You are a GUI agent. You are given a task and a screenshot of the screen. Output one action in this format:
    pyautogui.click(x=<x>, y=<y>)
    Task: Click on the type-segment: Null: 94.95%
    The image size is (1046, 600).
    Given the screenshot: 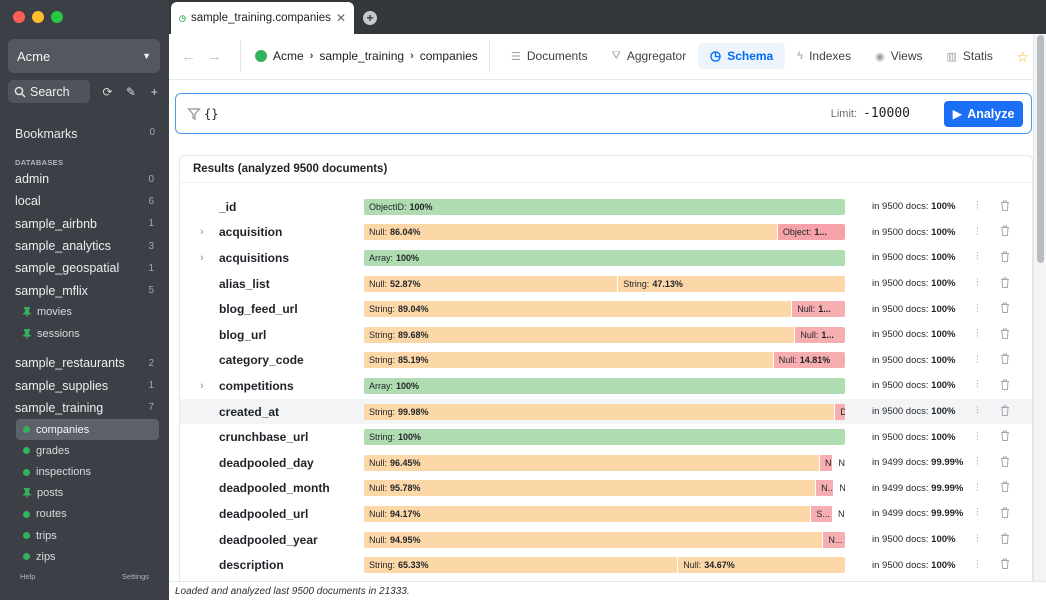 What is the action you would take?
    pyautogui.click(x=594, y=539)
    